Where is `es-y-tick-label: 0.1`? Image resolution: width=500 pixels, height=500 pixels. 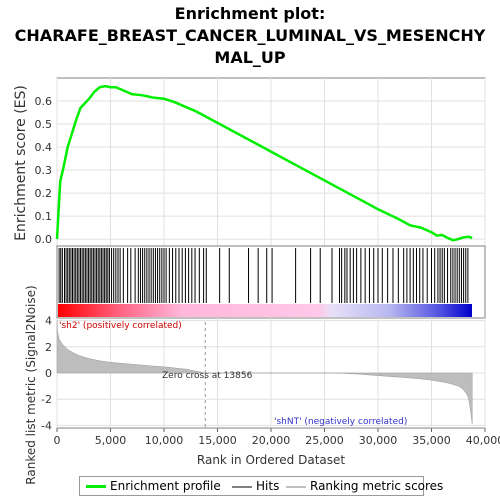
es-y-tick-label: 0.1 is located at coordinates (44, 216).